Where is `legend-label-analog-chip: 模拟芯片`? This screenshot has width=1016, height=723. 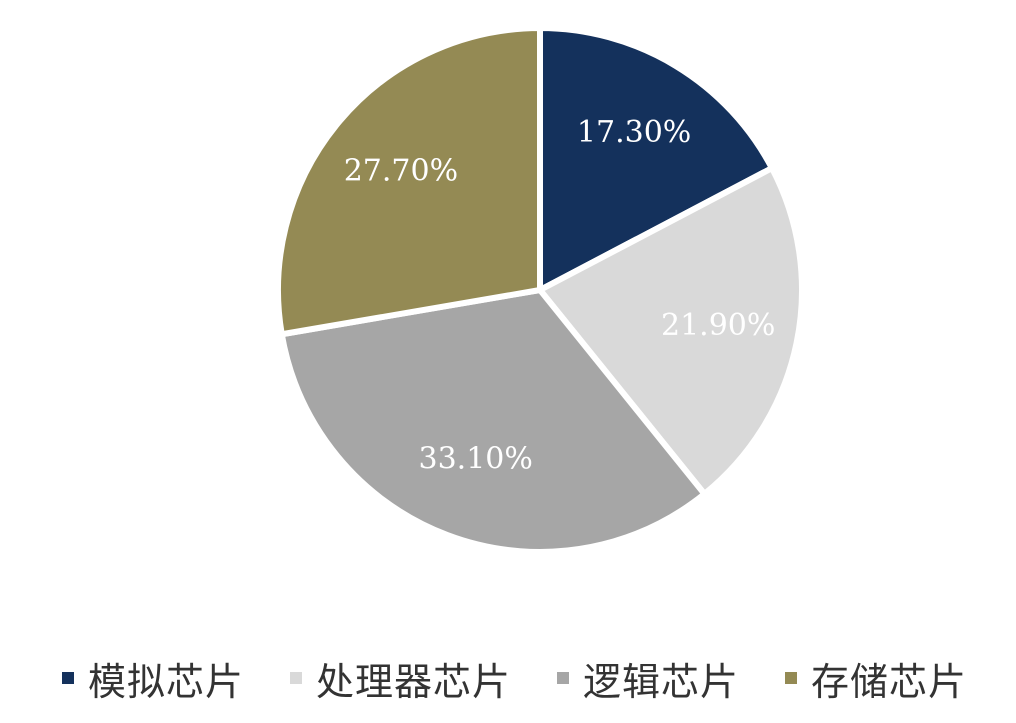
legend-label-analog-chip: 模拟芯片 is located at coordinates (166, 681).